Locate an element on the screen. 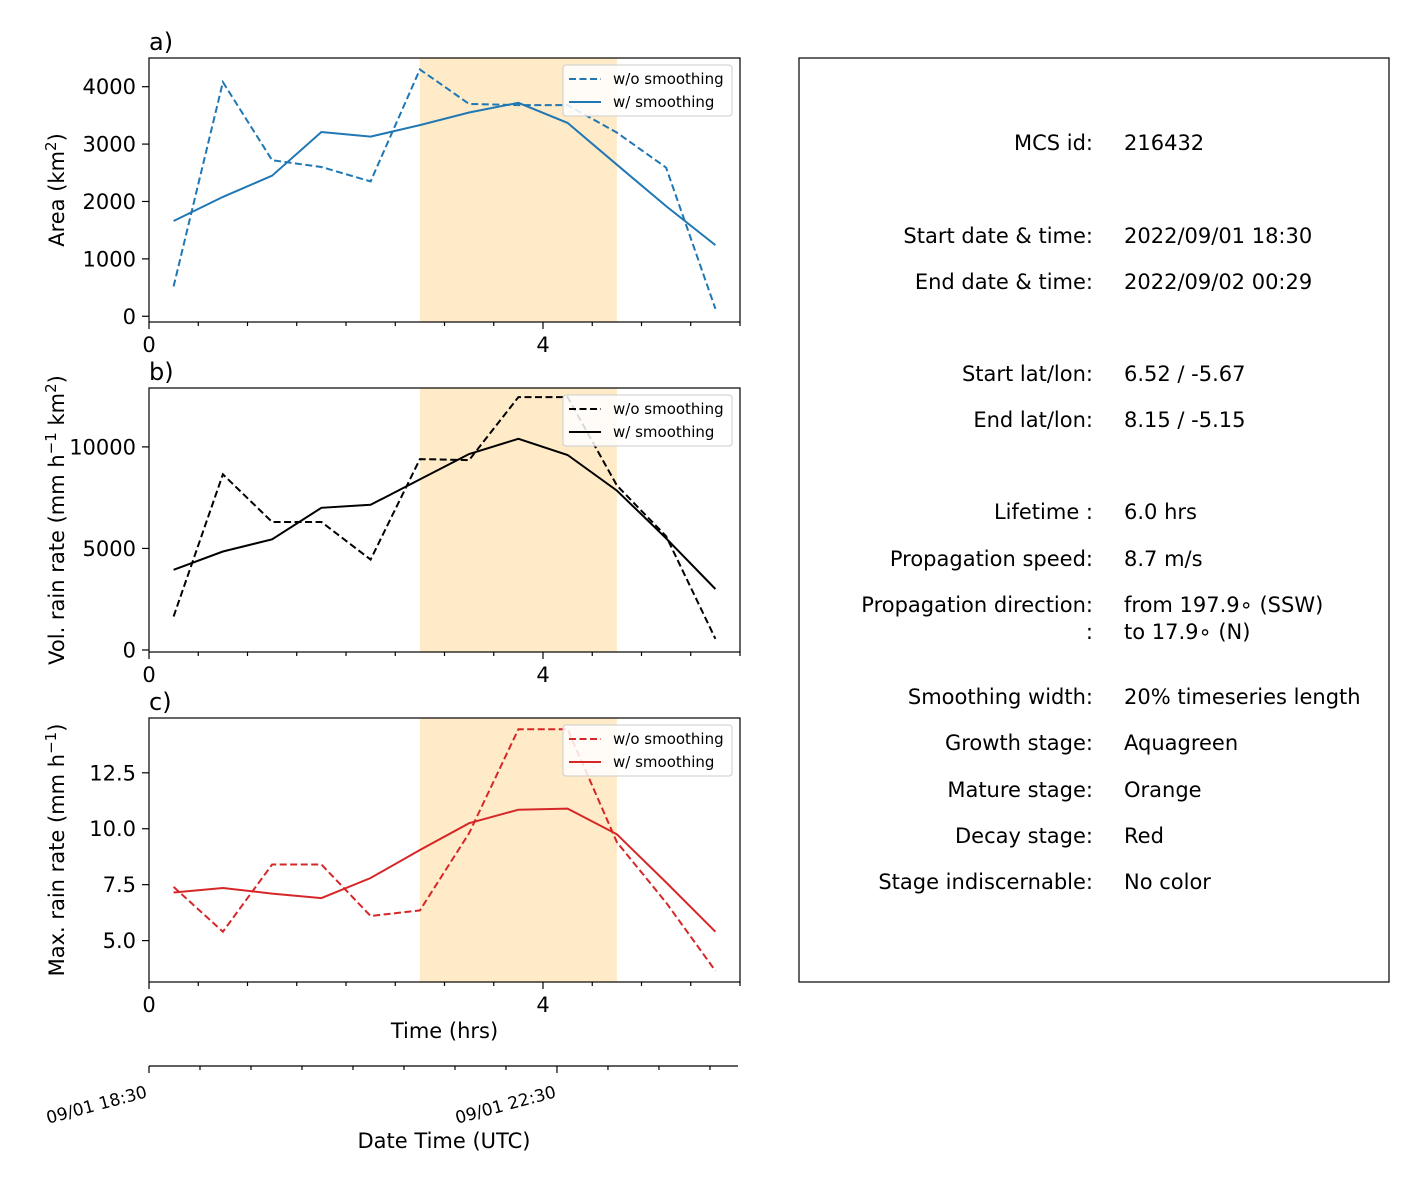  info-value: Red is located at coordinates (1144, 836).